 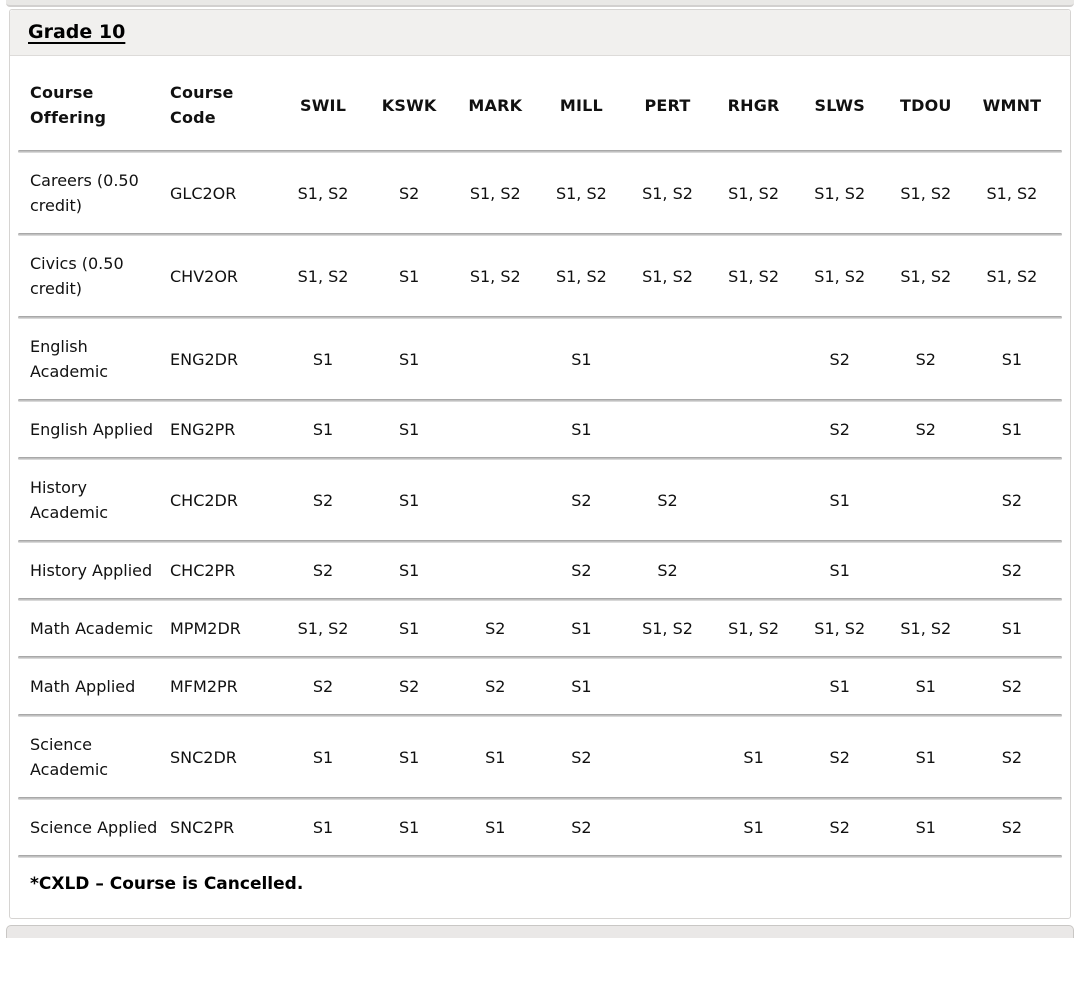 I want to click on next-section-header, so click(x=540, y=931).